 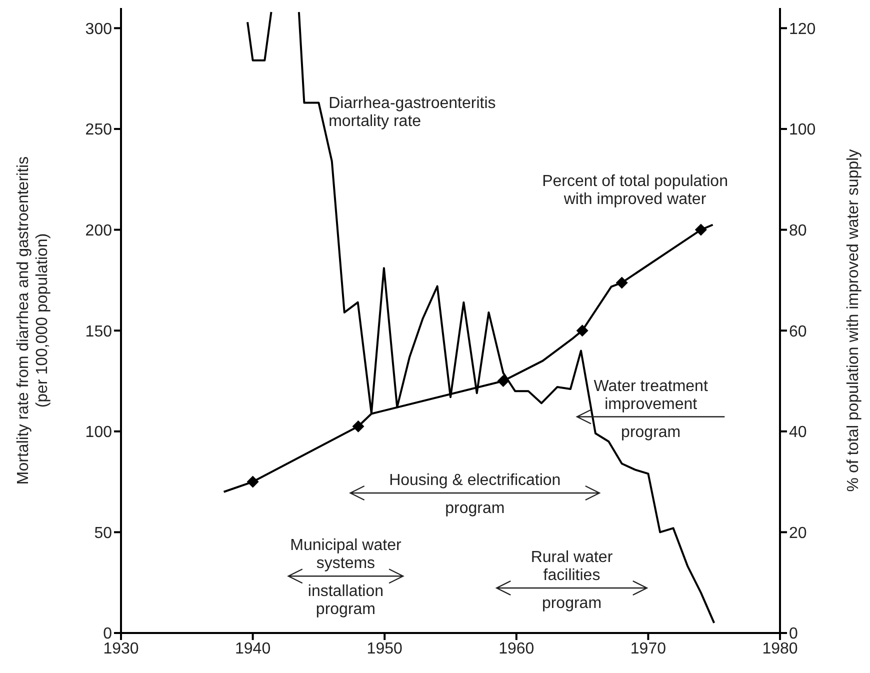 I want to click on annotation: Municipal water systems installation program, so click(x=346, y=577).